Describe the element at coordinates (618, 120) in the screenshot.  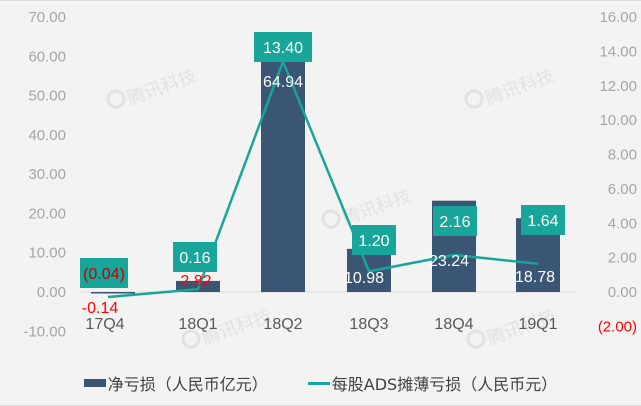
I see `right-axis-tick: 10.00` at that location.